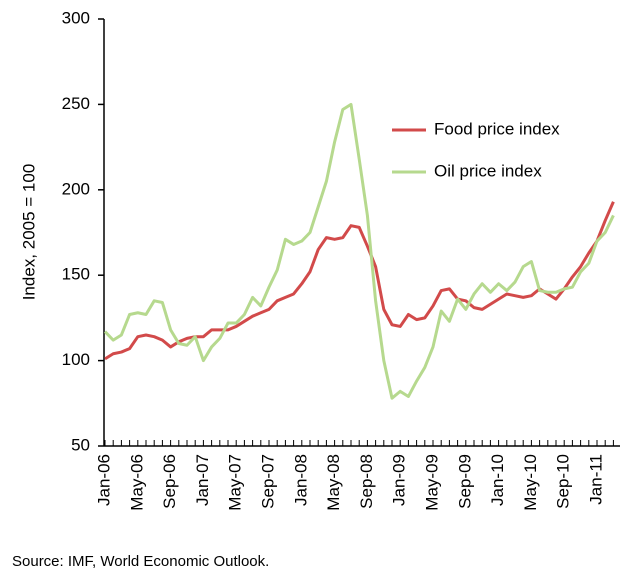 The width and height of the screenshot is (640, 581). I want to click on y-tick-label: 150, so click(76, 274).